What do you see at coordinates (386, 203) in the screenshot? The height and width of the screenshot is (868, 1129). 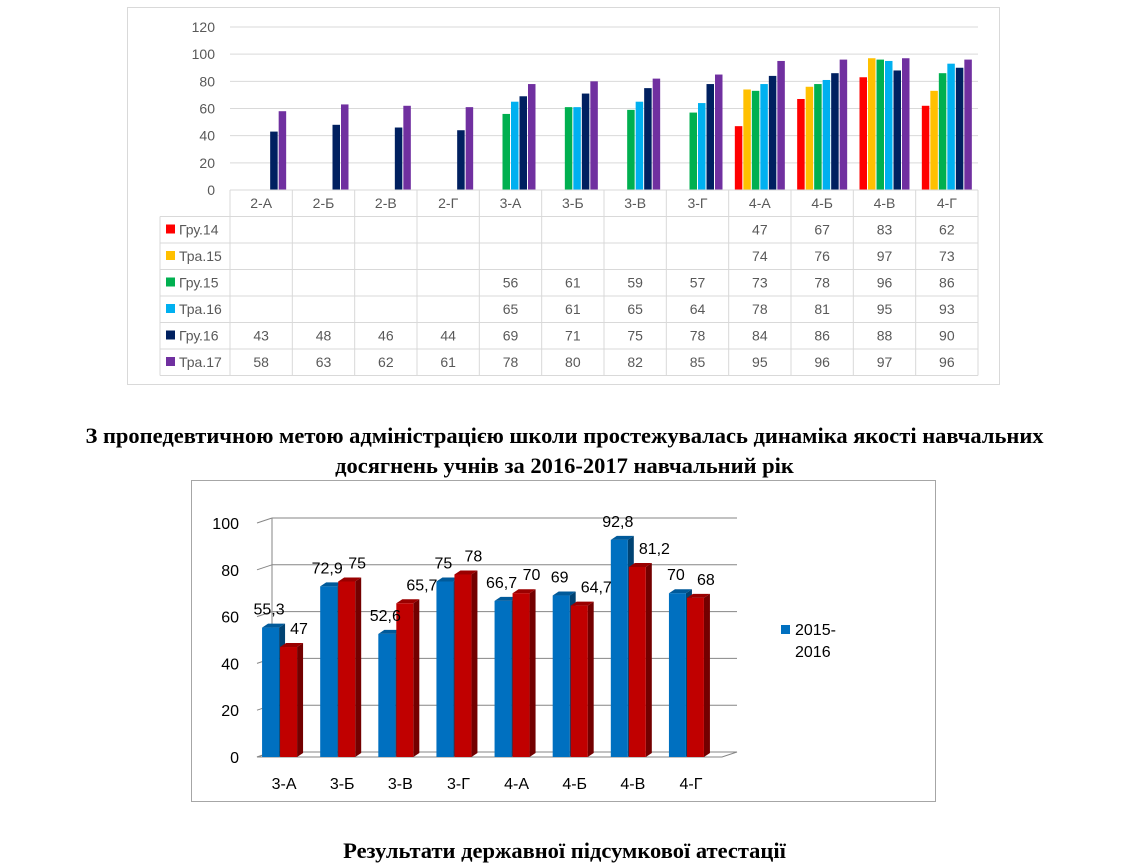 I see `category-label: 2-В` at bounding box center [386, 203].